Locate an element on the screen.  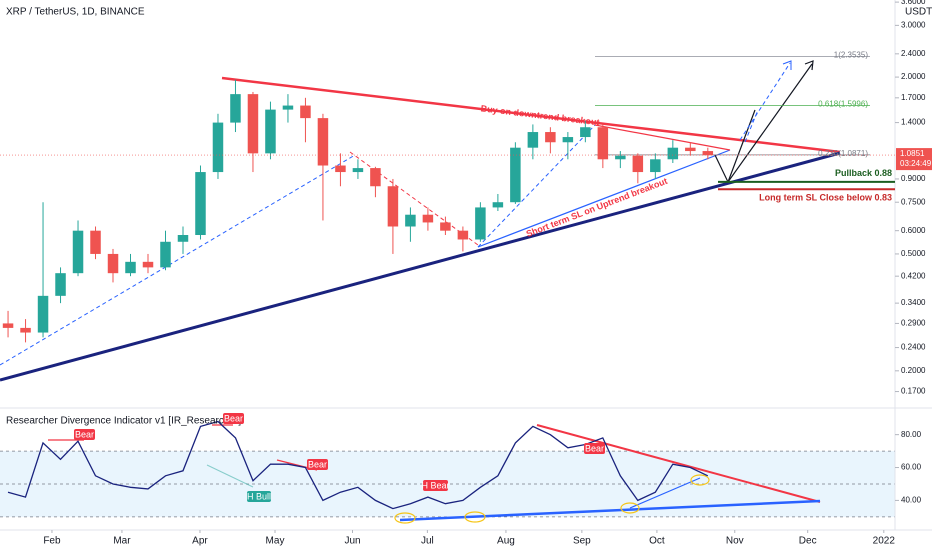
y-tick-label: 0.7500 is located at coordinates (913, 201).